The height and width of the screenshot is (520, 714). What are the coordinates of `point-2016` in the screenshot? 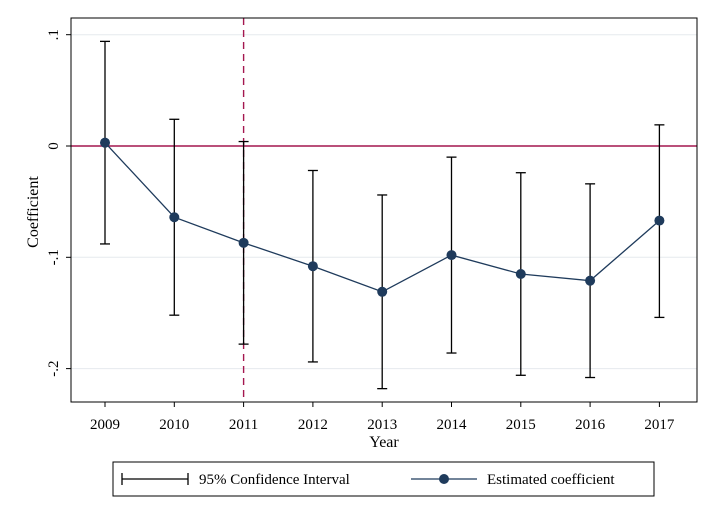 It's located at (590, 280).